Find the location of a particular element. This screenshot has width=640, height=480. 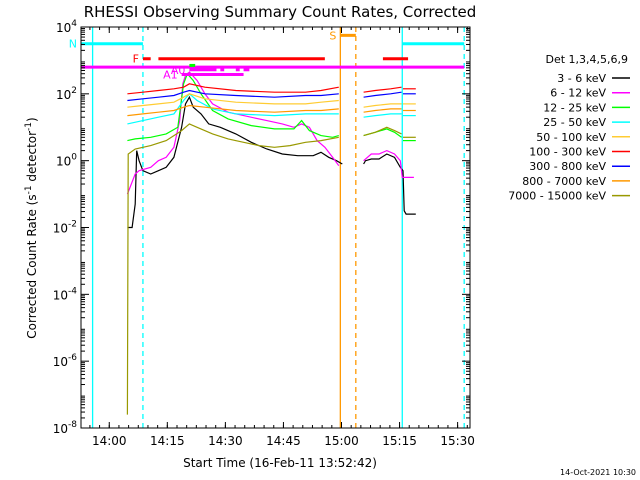

y-tick-label-3: 10⁻² is located at coordinates (65, 228).